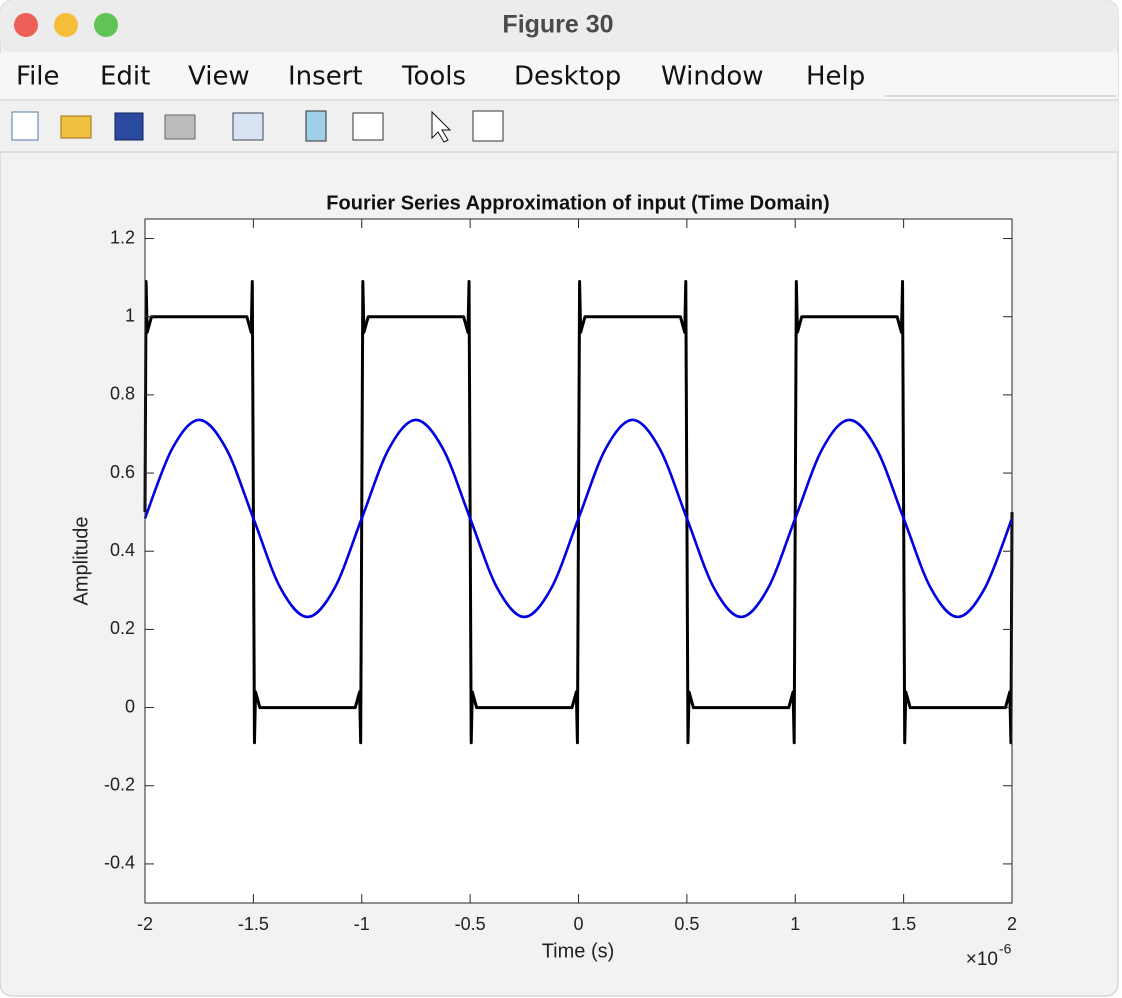 This screenshot has height=998, width=1122. I want to click on y-tick-label: 0.8, so click(122, 394).